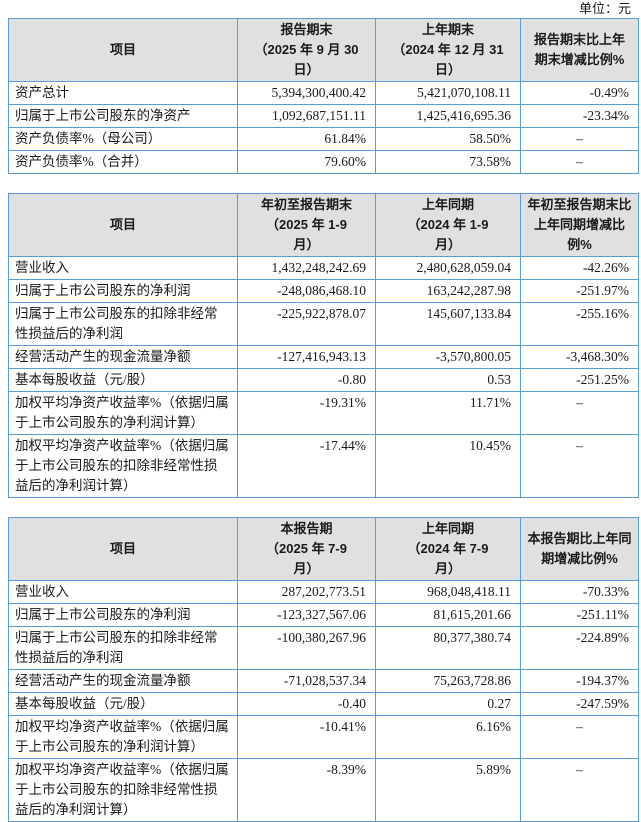 The image size is (641, 822). What do you see at coordinates (306, 592) in the screenshot?
I see `cell-value: 287,202,773.51` at bounding box center [306, 592].